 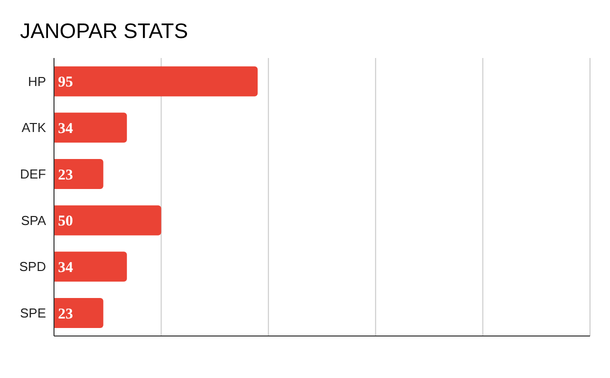 What do you see at coordinates (37, 81) in the screenshot?
I see `y-tick-label: HP` at bounding box center [37, 81].